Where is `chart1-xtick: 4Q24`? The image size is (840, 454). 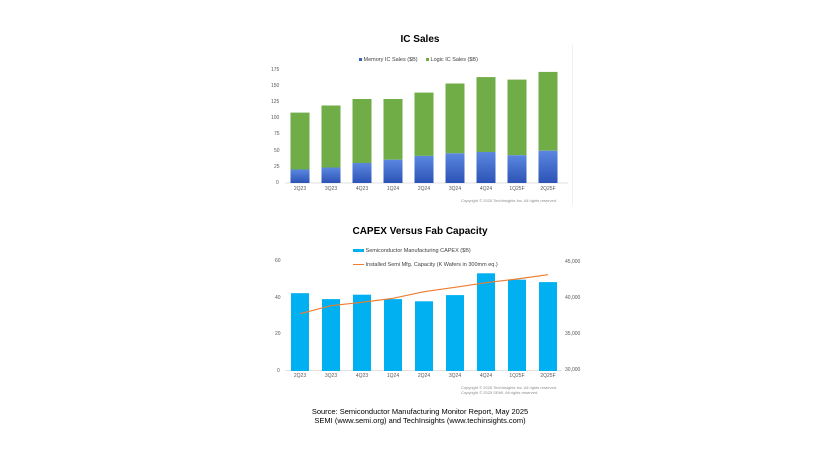
chart1-xtick: 4Q24 is located at coordinates (486, 189).